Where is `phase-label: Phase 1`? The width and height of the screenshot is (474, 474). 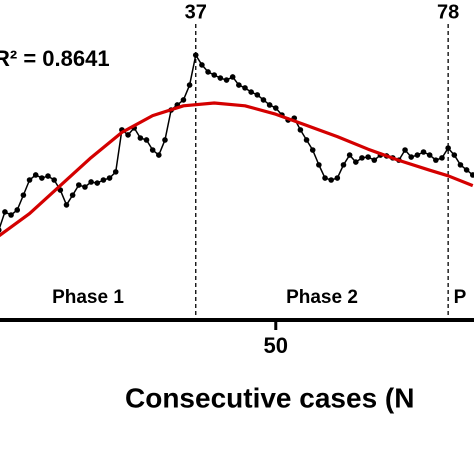
phase-label: Phase 1 is located at coordinates (88, 297).